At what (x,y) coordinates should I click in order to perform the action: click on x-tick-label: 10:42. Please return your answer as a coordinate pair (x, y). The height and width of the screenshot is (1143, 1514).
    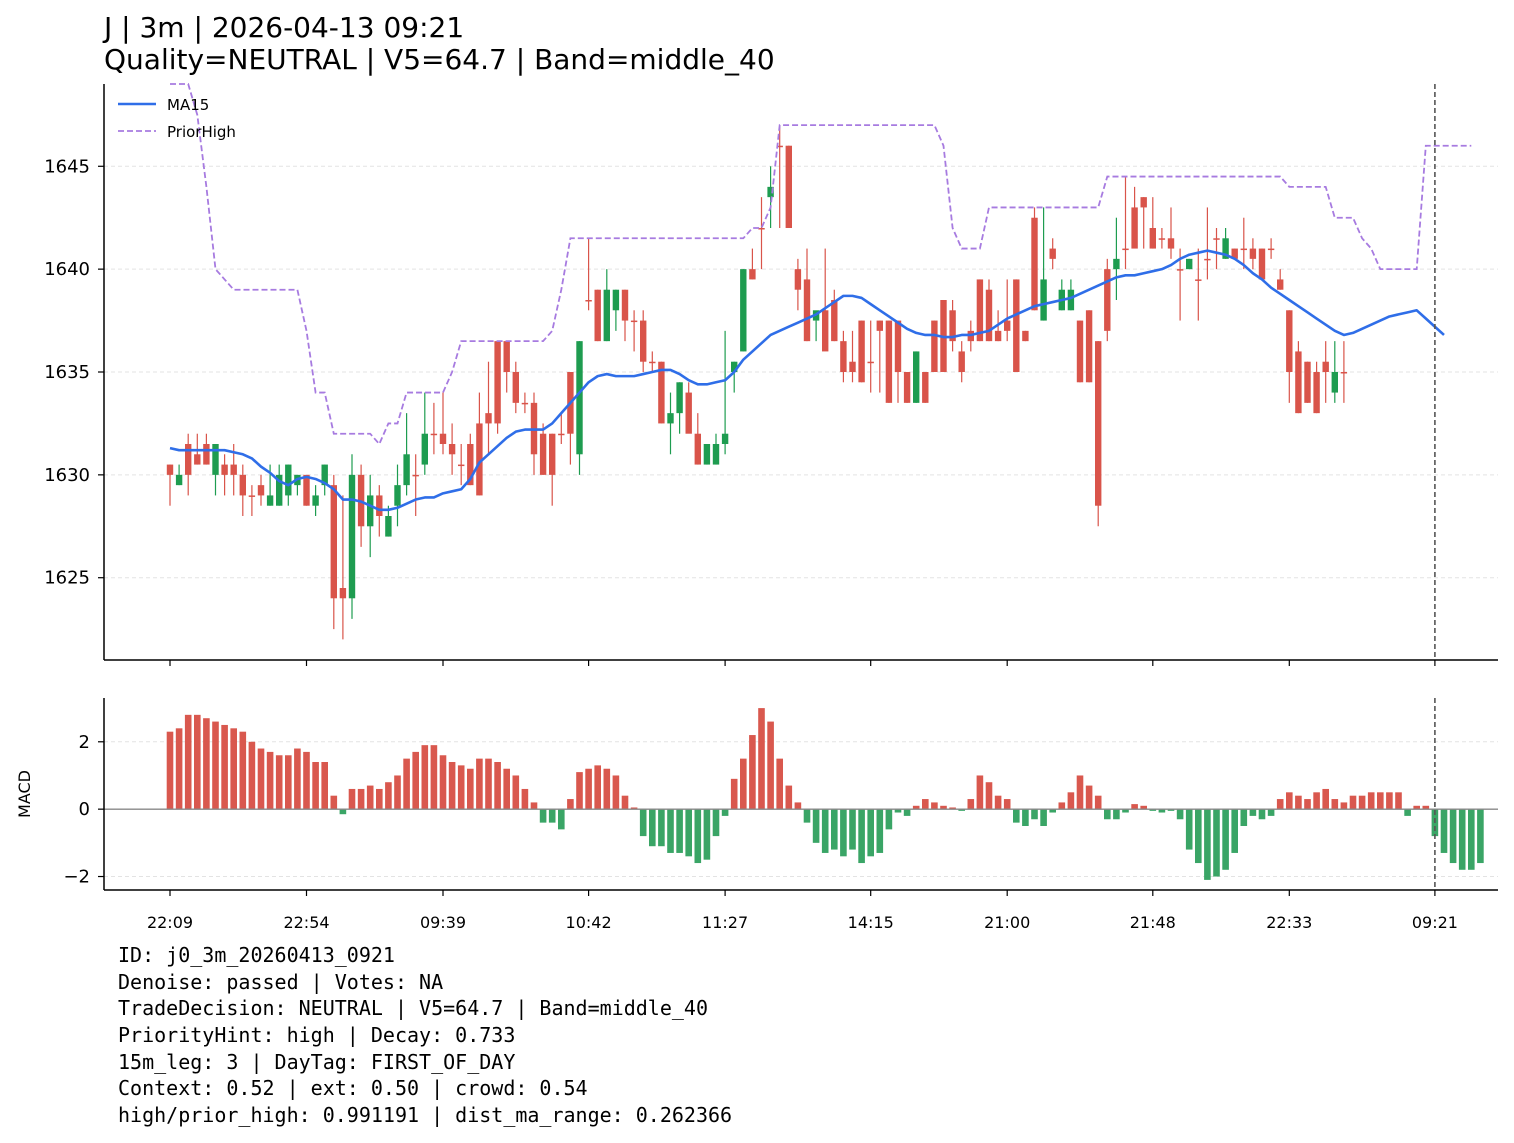
    Looking at the image, I should click on (589, 922).